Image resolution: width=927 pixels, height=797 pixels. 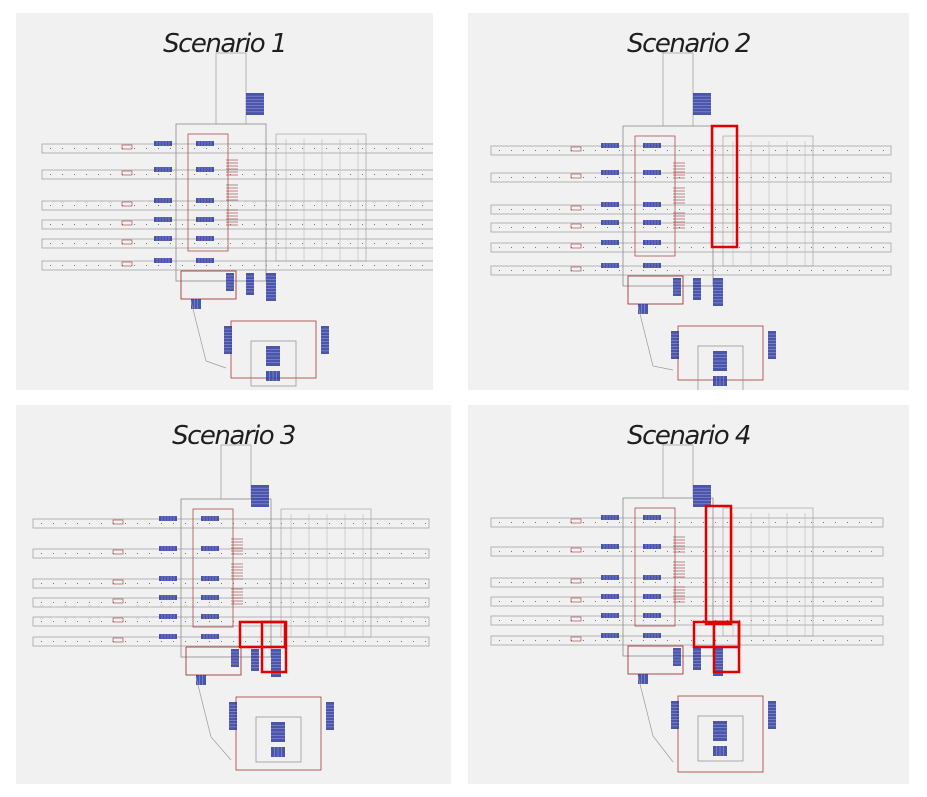 What do you see at coordinates (321, 197) in the screenshot?
I see `transfer-corridor` at bounding box center [321, 197].